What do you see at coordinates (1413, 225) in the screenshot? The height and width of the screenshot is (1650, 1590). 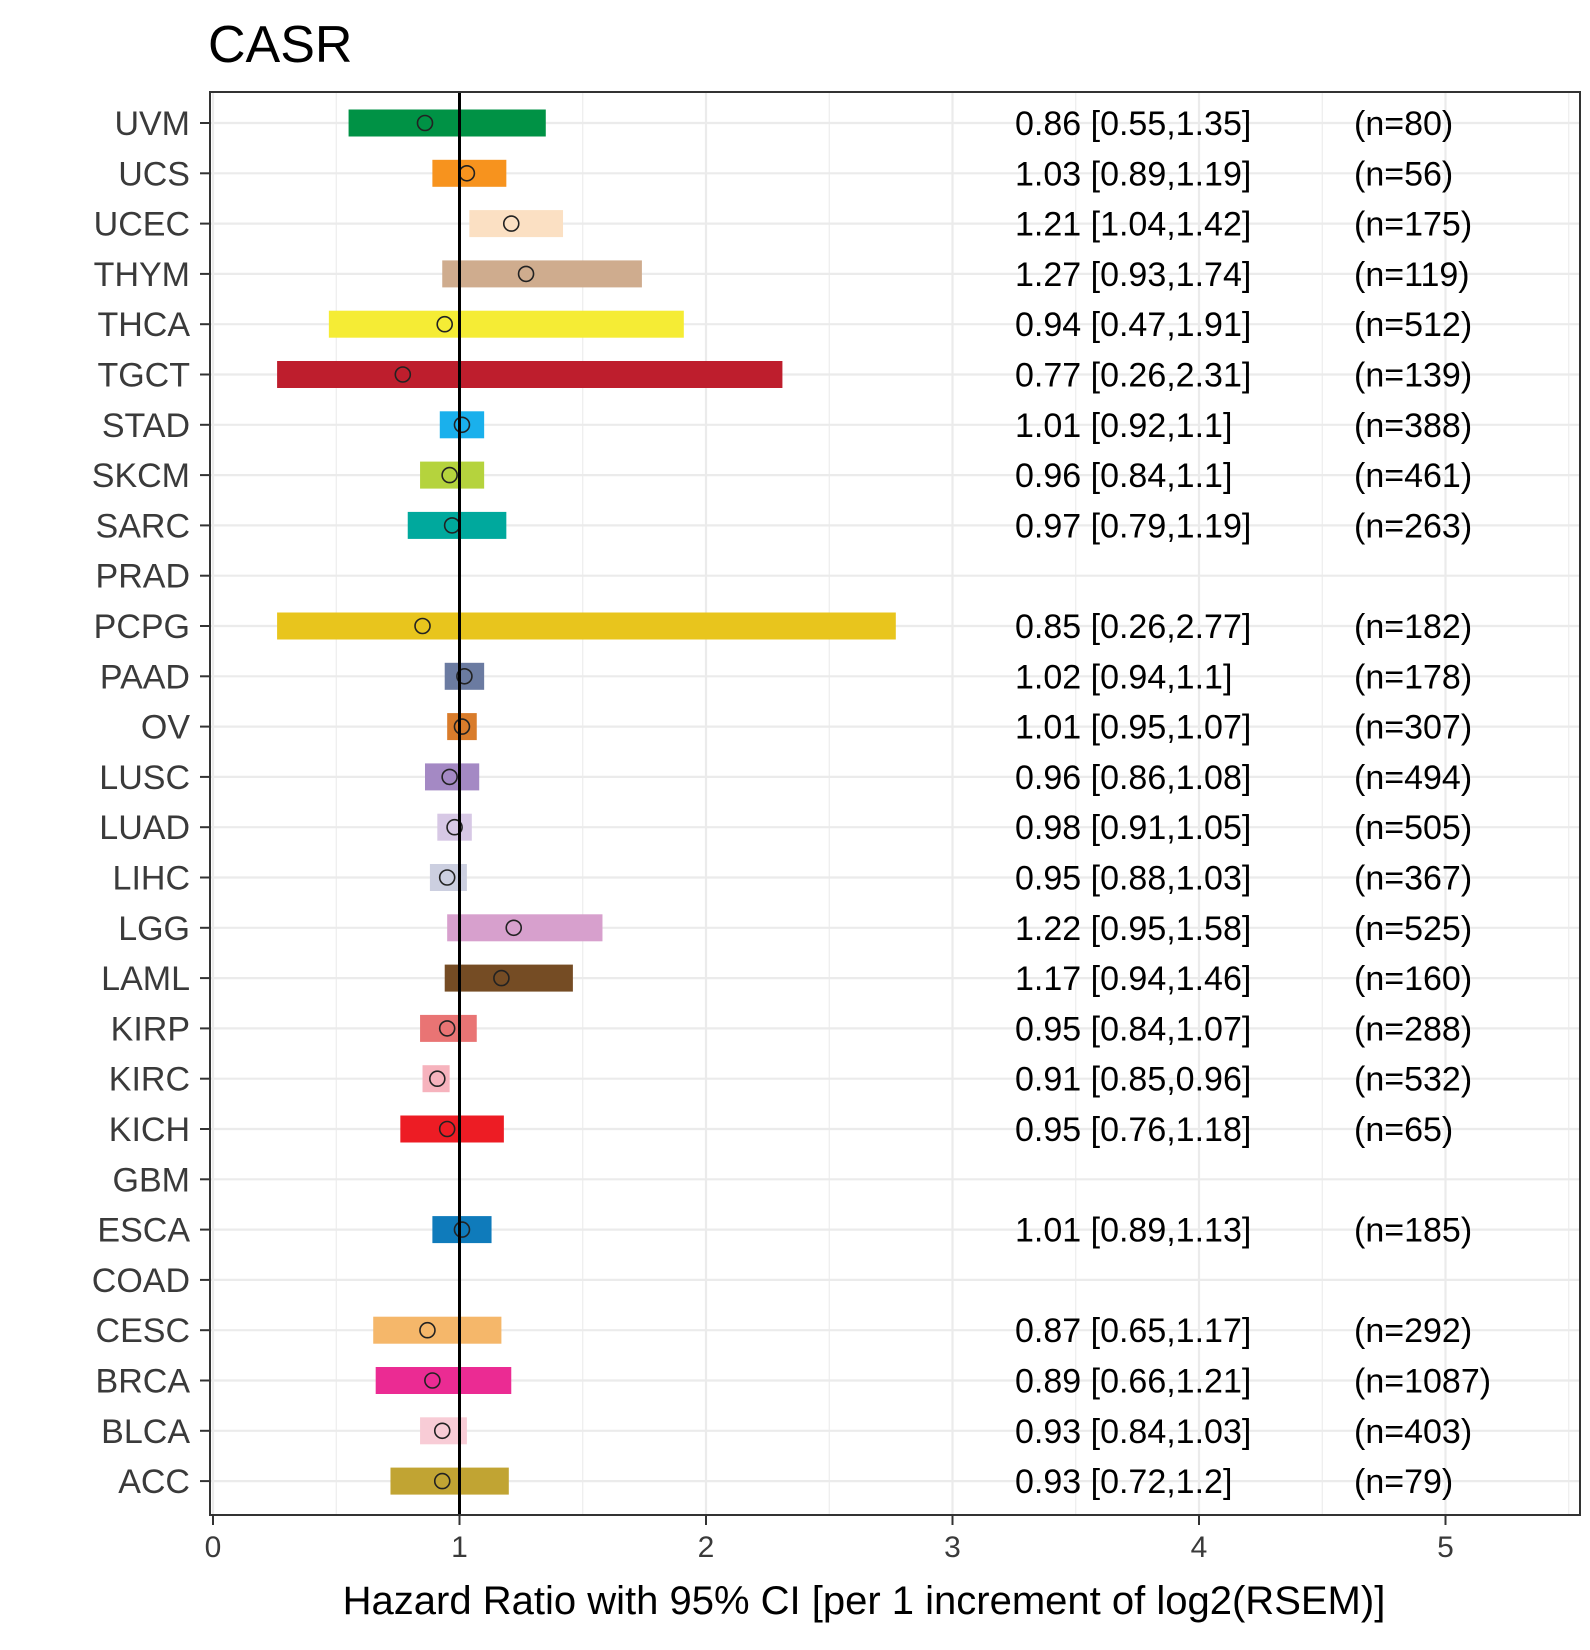 I see `sample-size-ucec: (n=175)` at bounding box center [1413, 225].